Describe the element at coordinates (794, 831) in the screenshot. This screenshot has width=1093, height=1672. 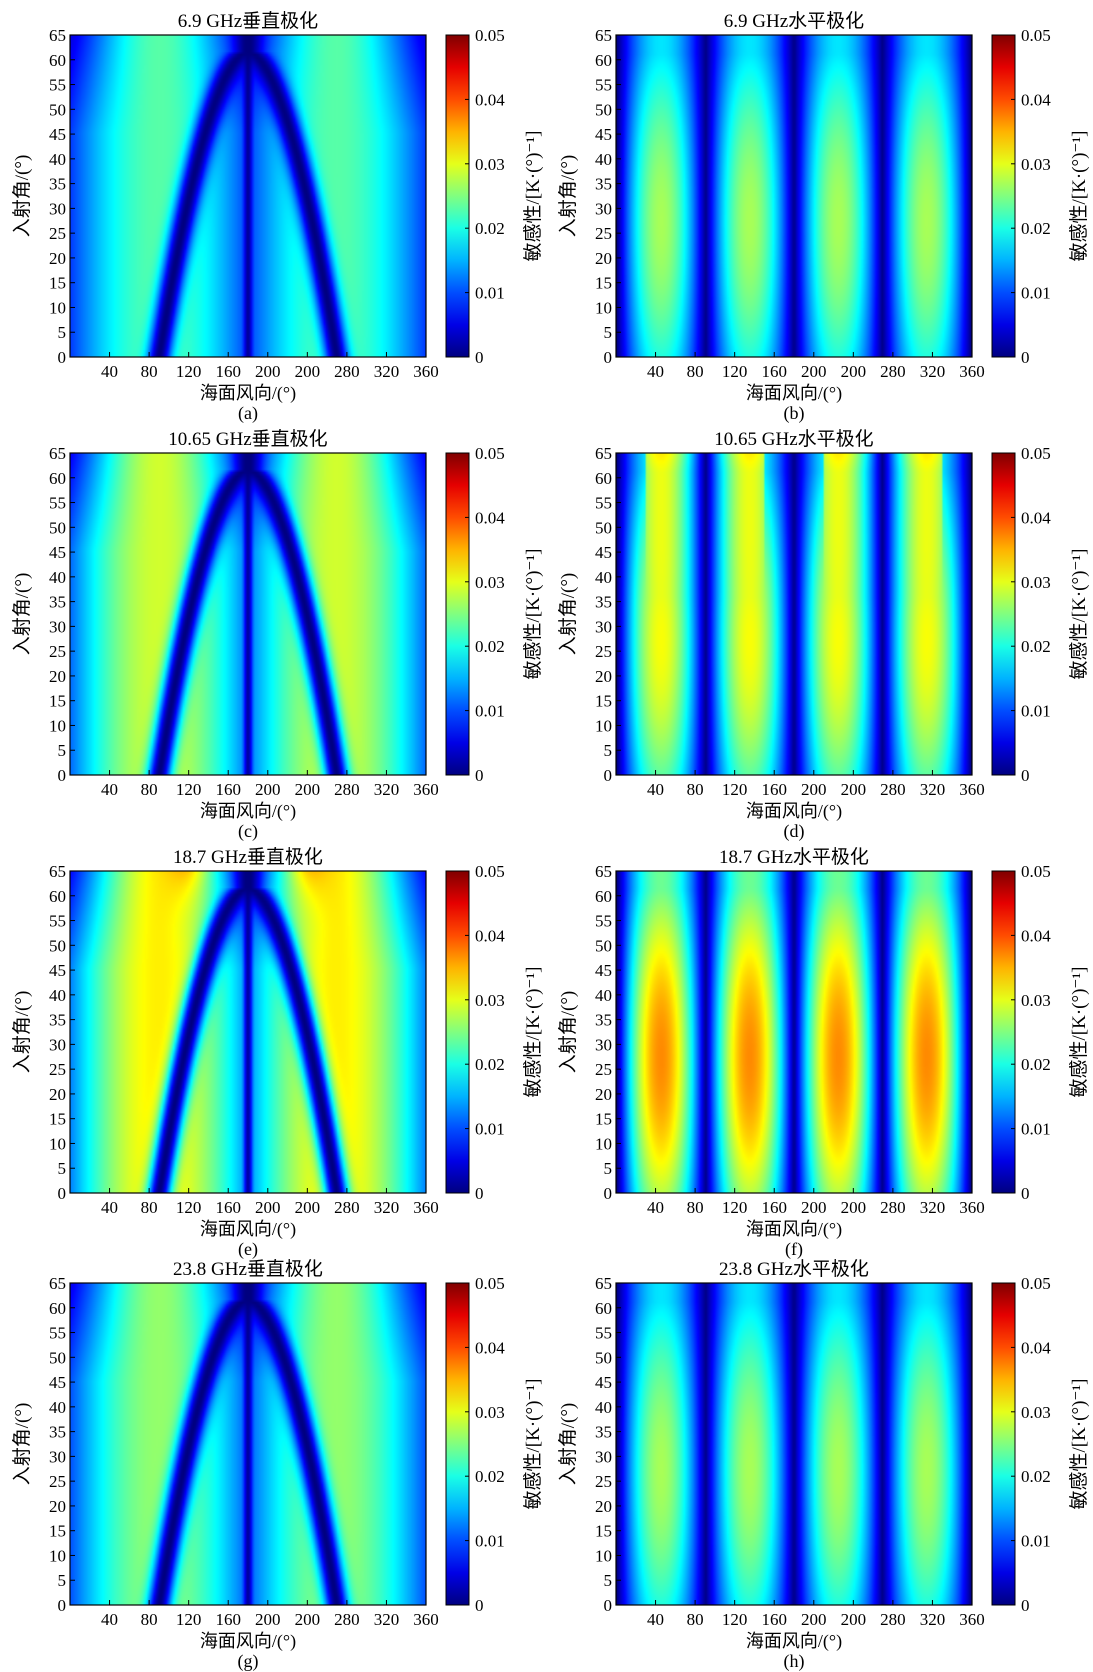
I see `panel-label: (d)` at that location.